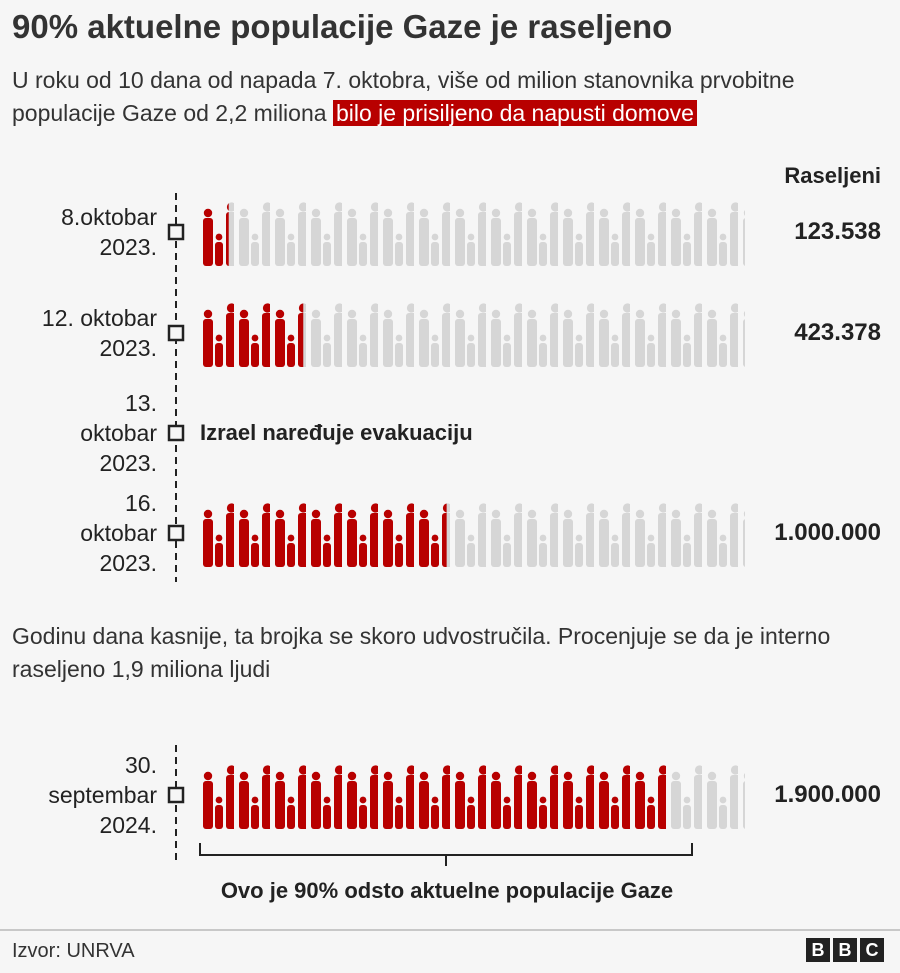 The width and height of the screenshot is (900, 973). I want to click on annotation: Izrael naređuje evakuaciju, so click(336, 432).